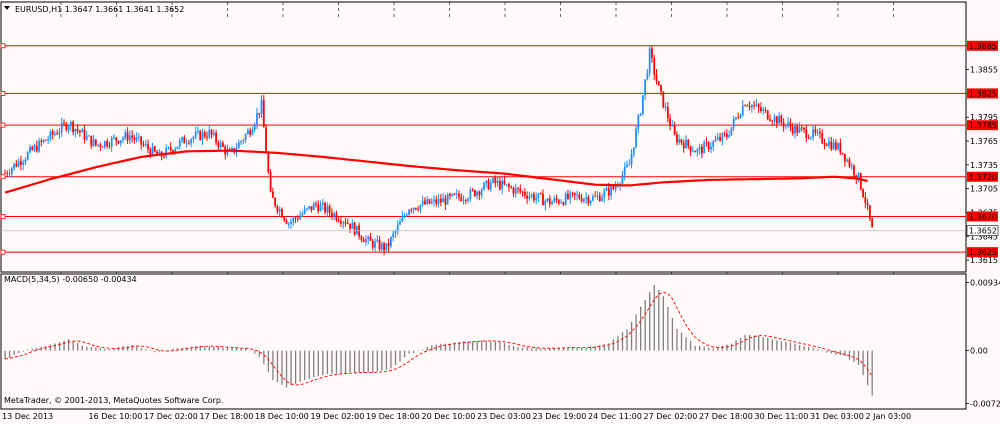 This screenshot has width=1000, height=427. What do you see at coordinates (7, 8) in the screenshot?
I see `chart-dropdown-arrow-icon` at bounding box center [7, 8].